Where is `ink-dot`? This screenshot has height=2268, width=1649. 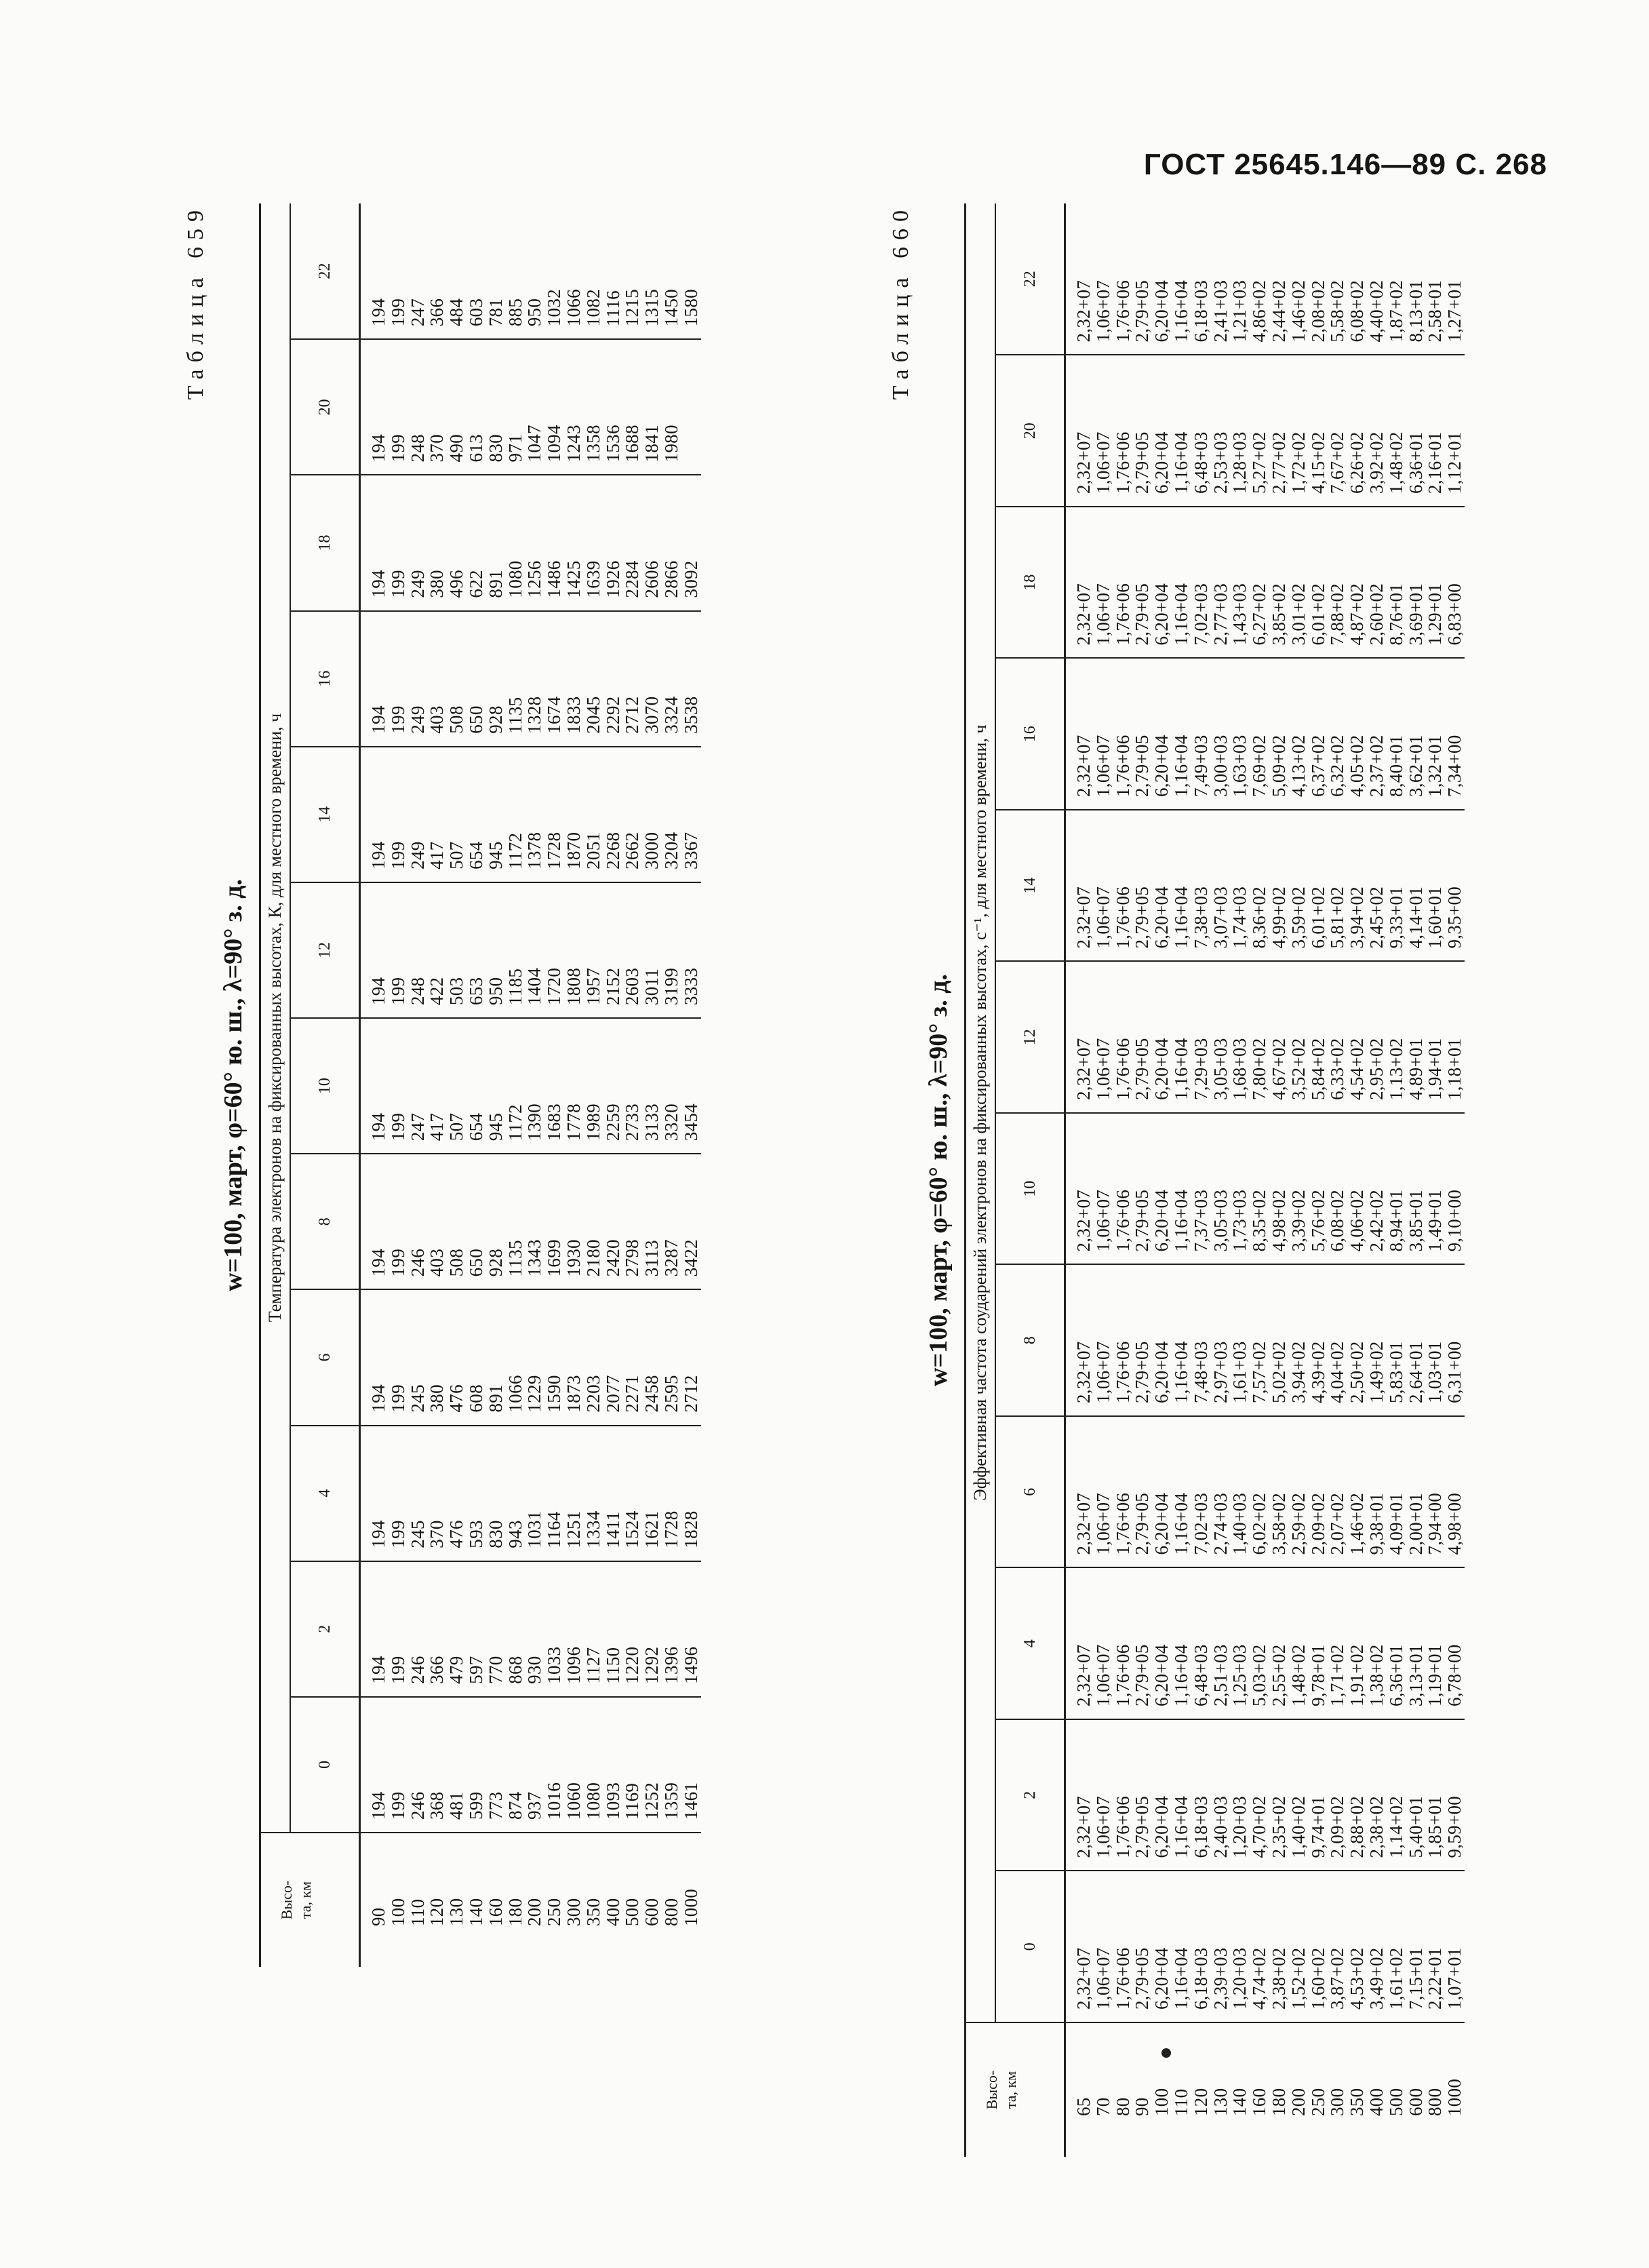 ink-dot is located at coordinates (1166, 2053).